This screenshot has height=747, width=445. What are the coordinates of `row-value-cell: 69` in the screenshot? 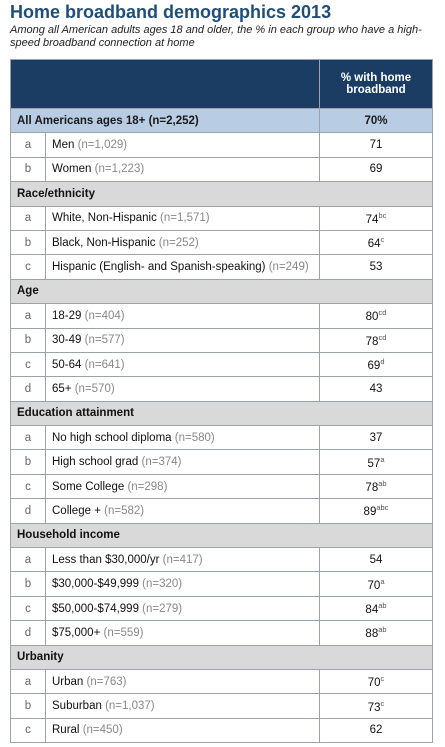 It's located at (376, 169).